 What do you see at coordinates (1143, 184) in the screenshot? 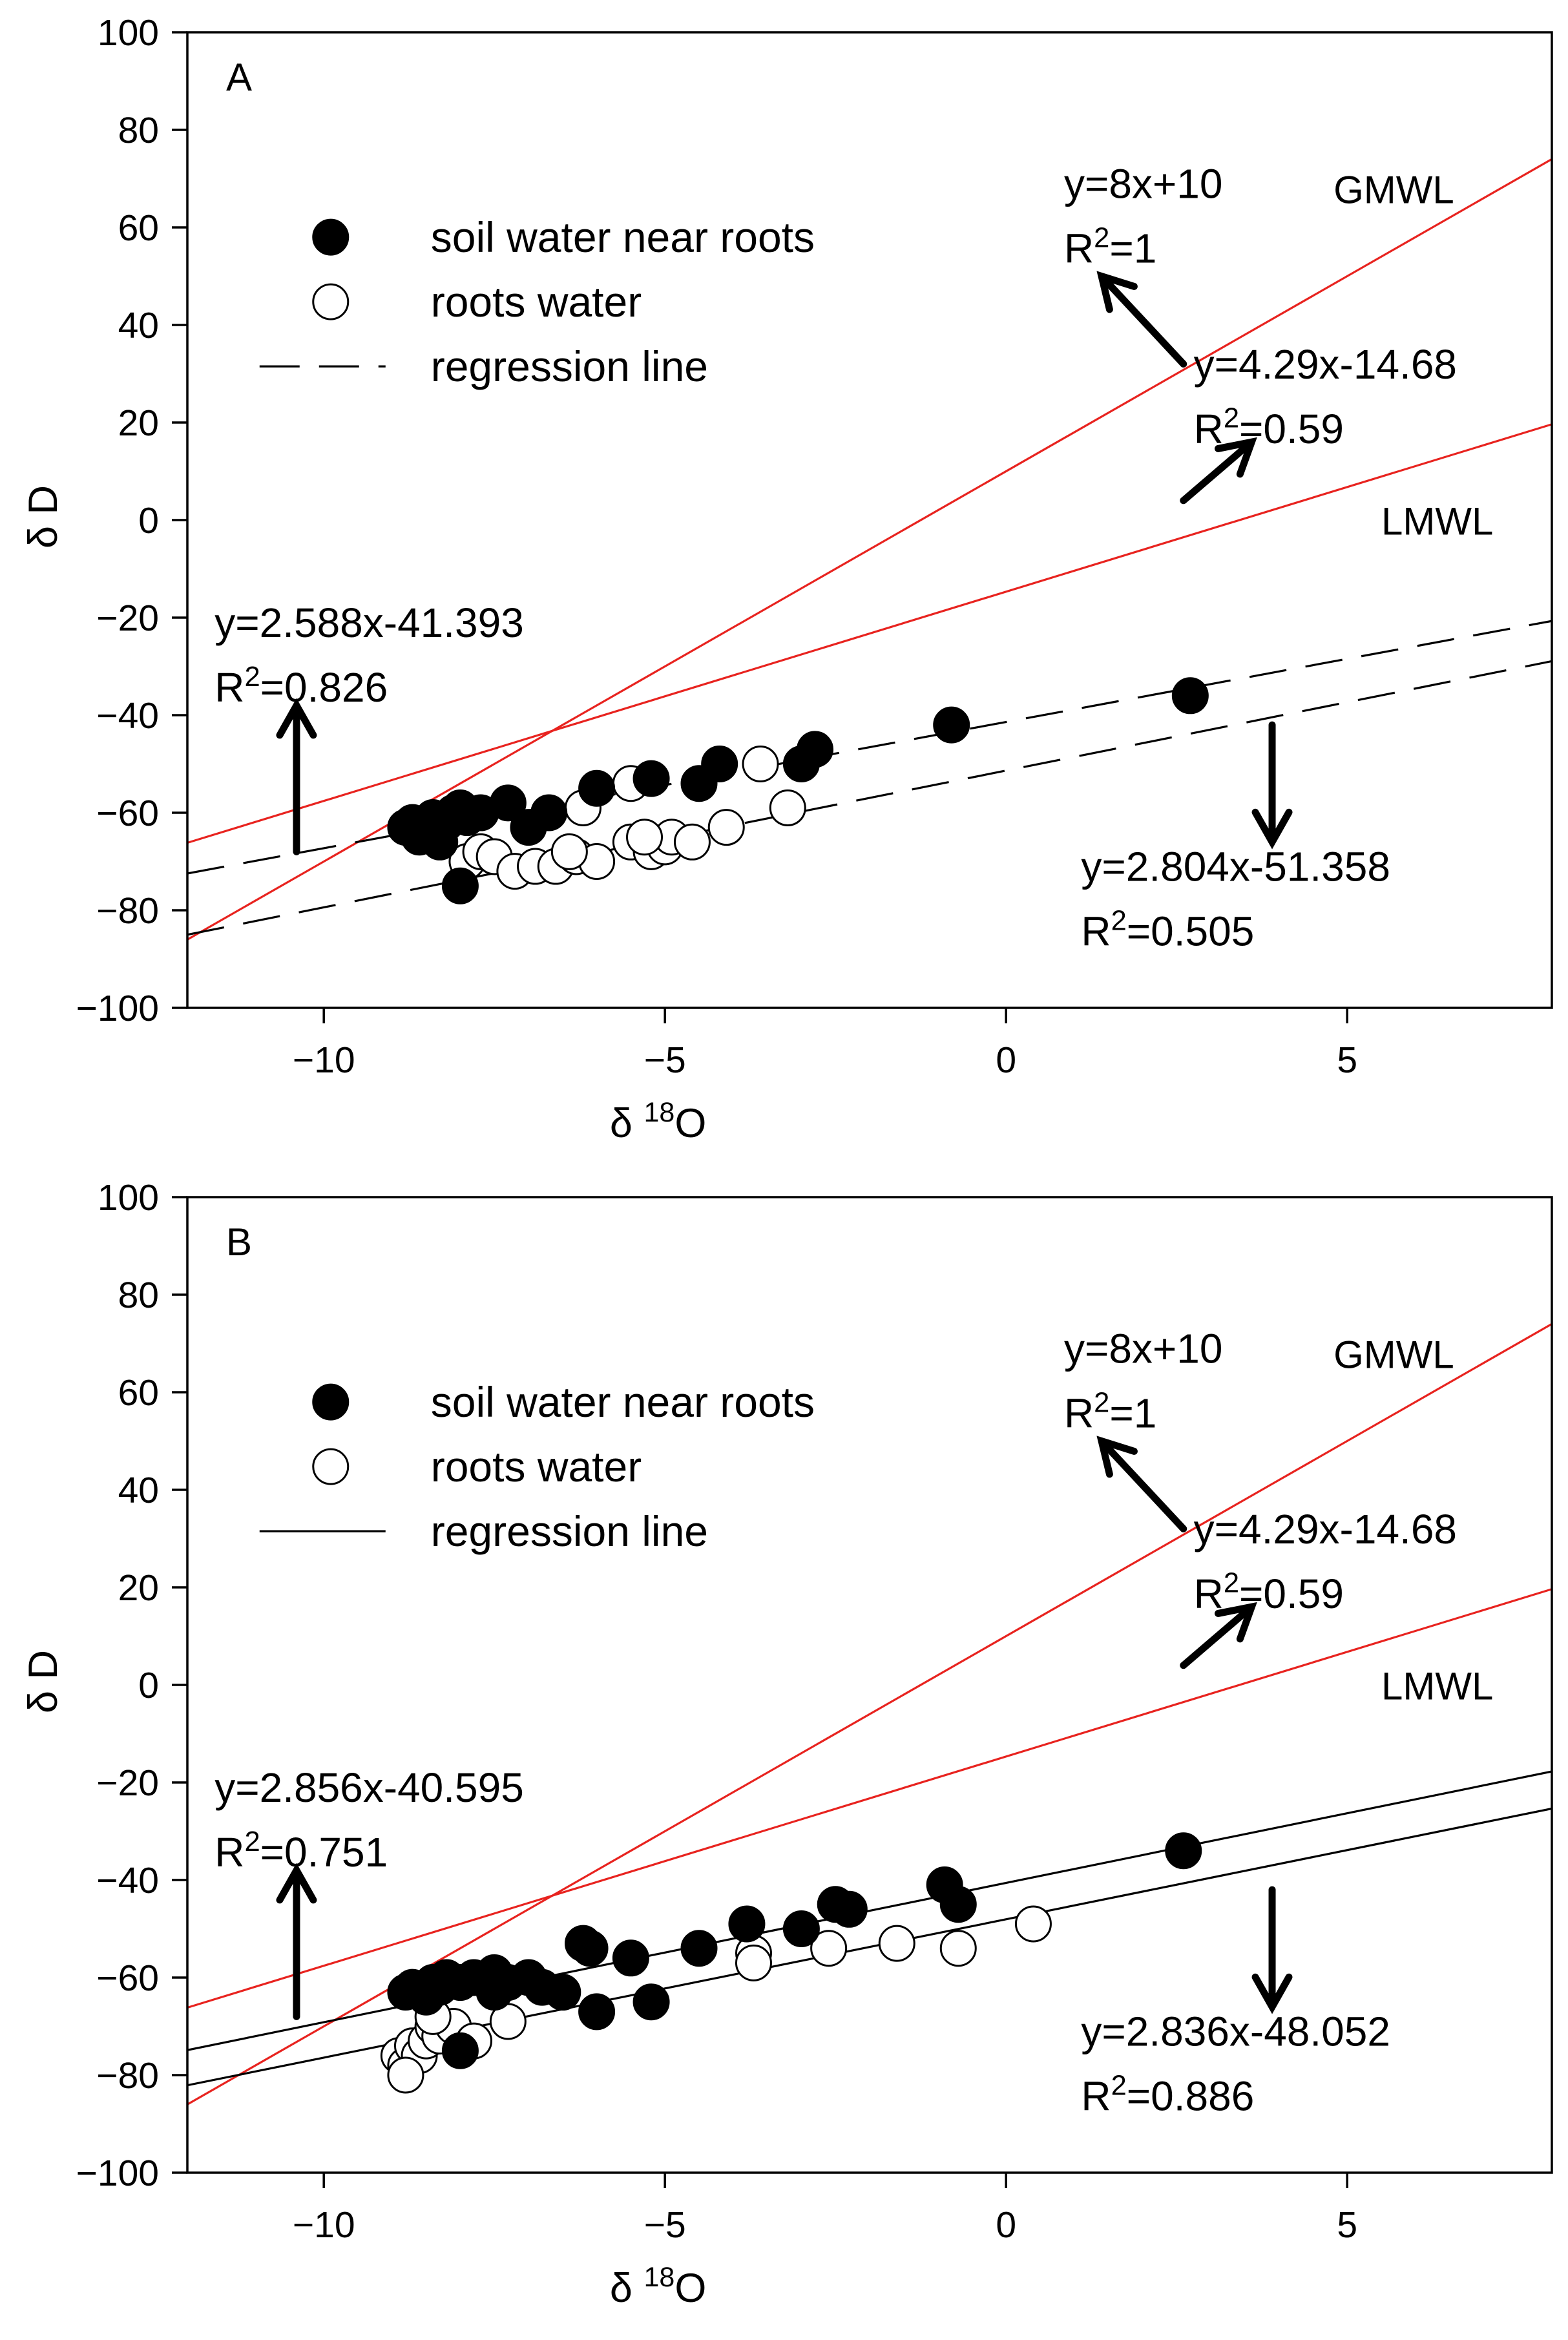
I see `annotation-equation-gmwl: y=8x+10` at bounding box center [1143, 184].